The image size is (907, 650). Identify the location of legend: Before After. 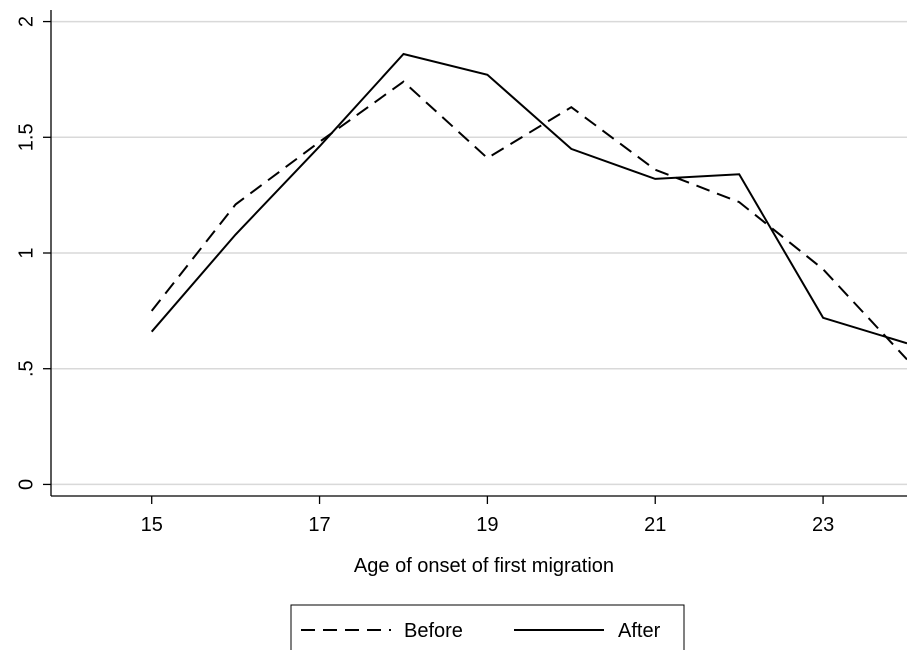
(487, 627).